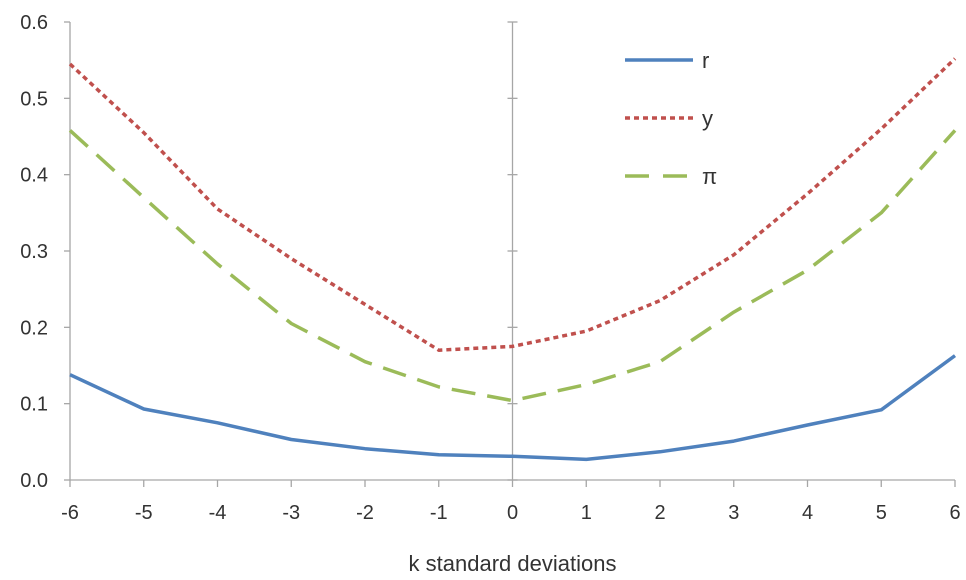  I want to click on x-tick-label: 4, so click(807, 513).